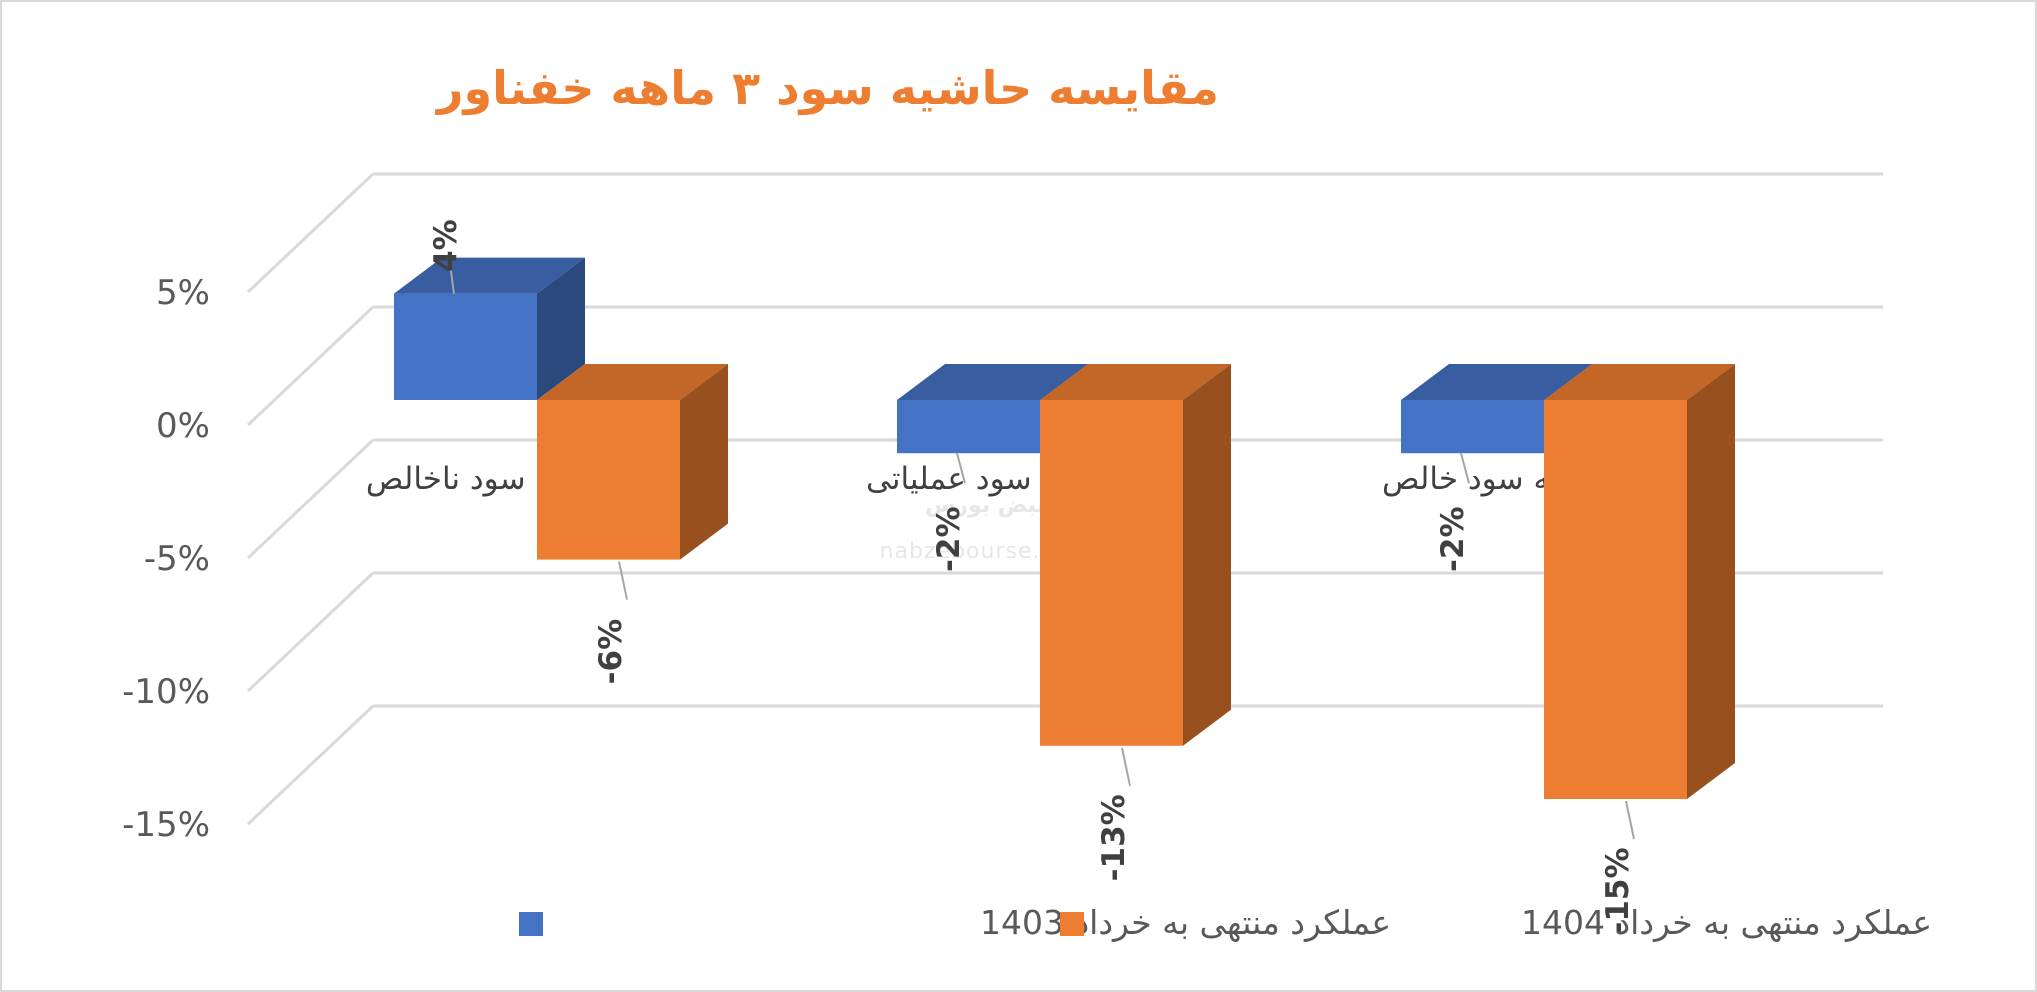  I want to click on legend-label-1404: عملکرد منتهی به خرداد 1404, so click(1726, 922).